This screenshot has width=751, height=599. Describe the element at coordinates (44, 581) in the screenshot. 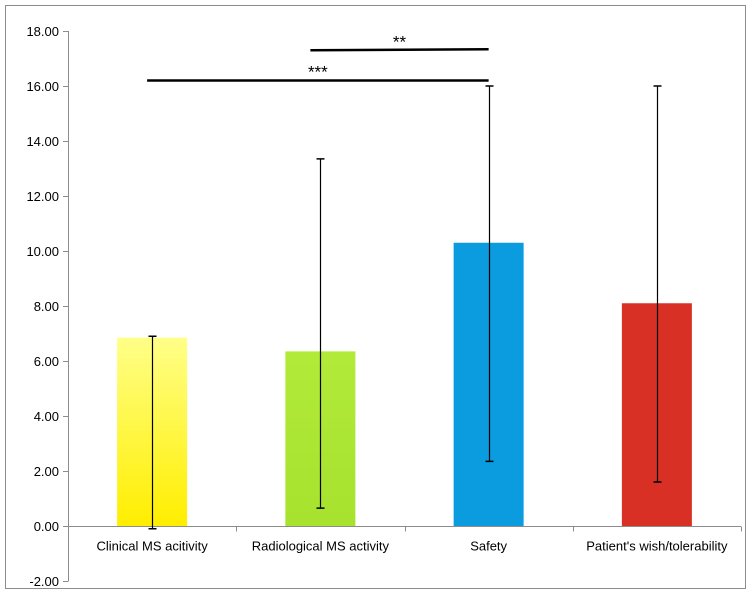

I see `y-tick-label: -2.00` at that location.